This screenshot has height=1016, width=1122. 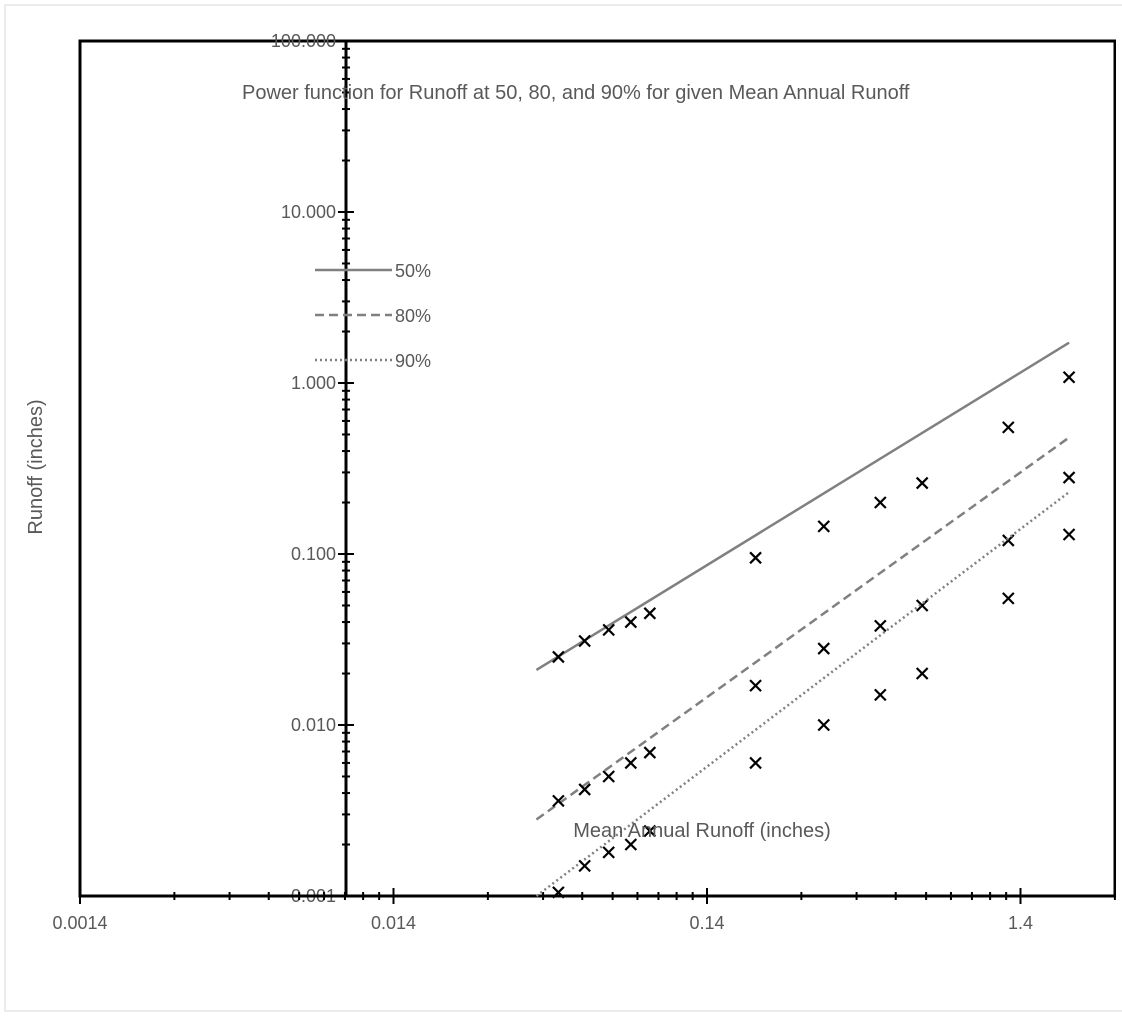 What do you see at coordinates (79, 923) in the screenshot?
I see `x-tick-label: 0.0014` at bounding box center [79, 923].